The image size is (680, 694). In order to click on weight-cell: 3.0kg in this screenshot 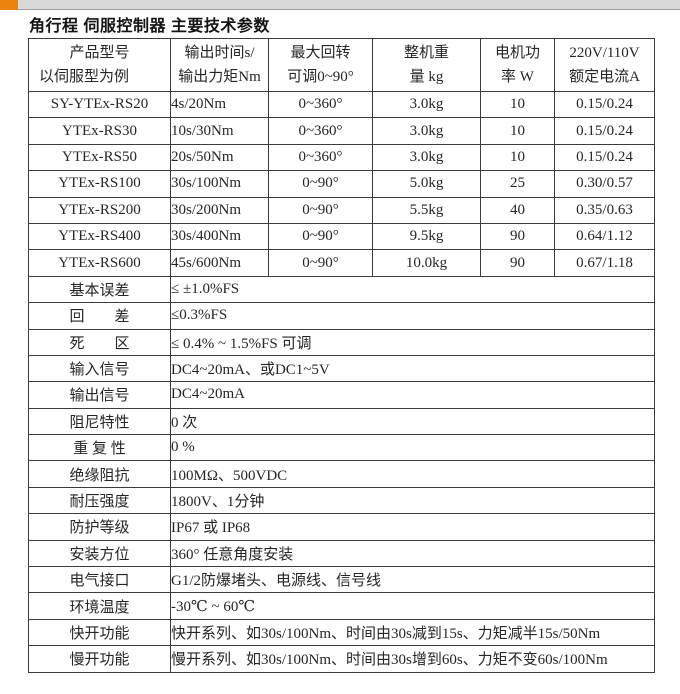, I will do `click(426, 157)`.